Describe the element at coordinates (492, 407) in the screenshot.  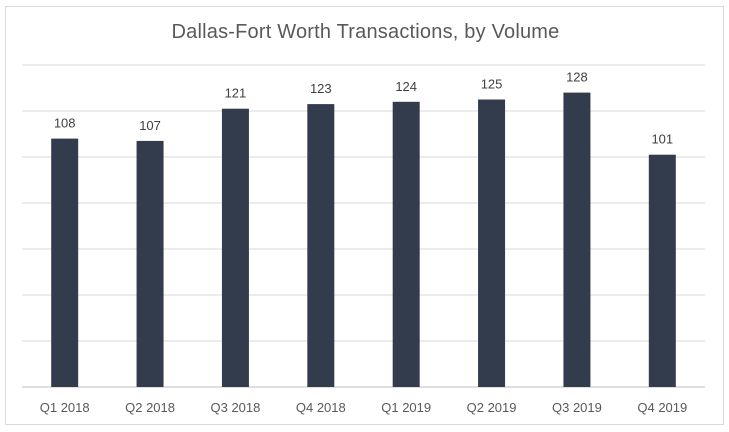
I see `x-tick-label: Q2 2019` at that location.